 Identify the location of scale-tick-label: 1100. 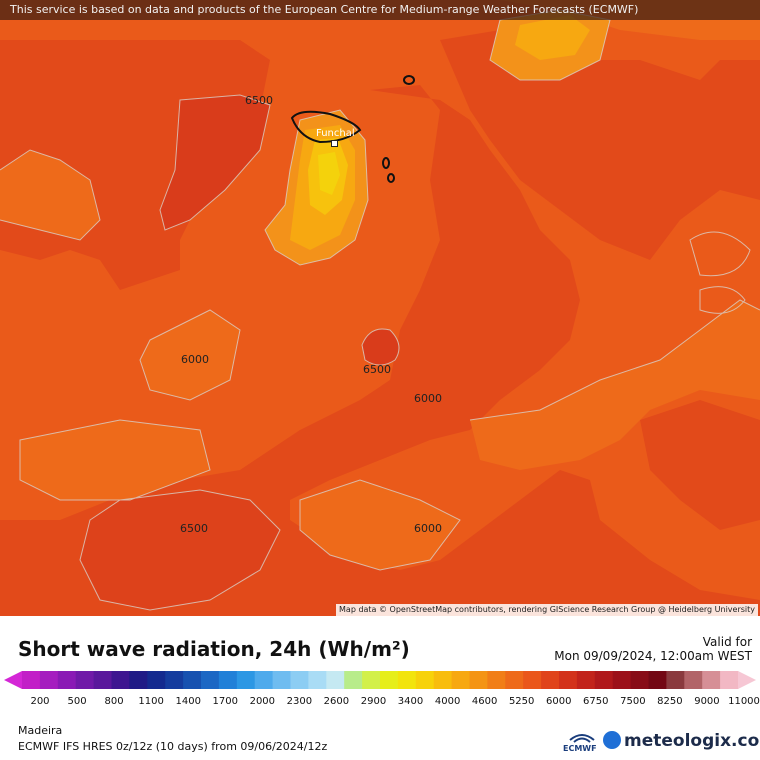
(151, 701).